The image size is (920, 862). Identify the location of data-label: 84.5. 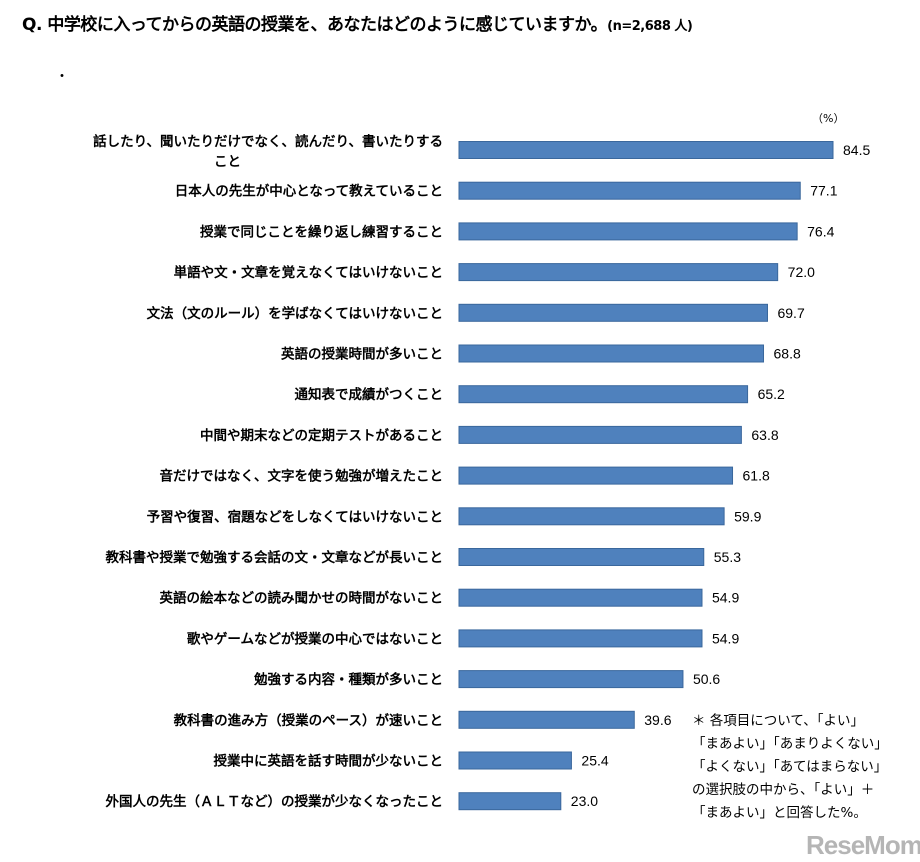
(856, 150).